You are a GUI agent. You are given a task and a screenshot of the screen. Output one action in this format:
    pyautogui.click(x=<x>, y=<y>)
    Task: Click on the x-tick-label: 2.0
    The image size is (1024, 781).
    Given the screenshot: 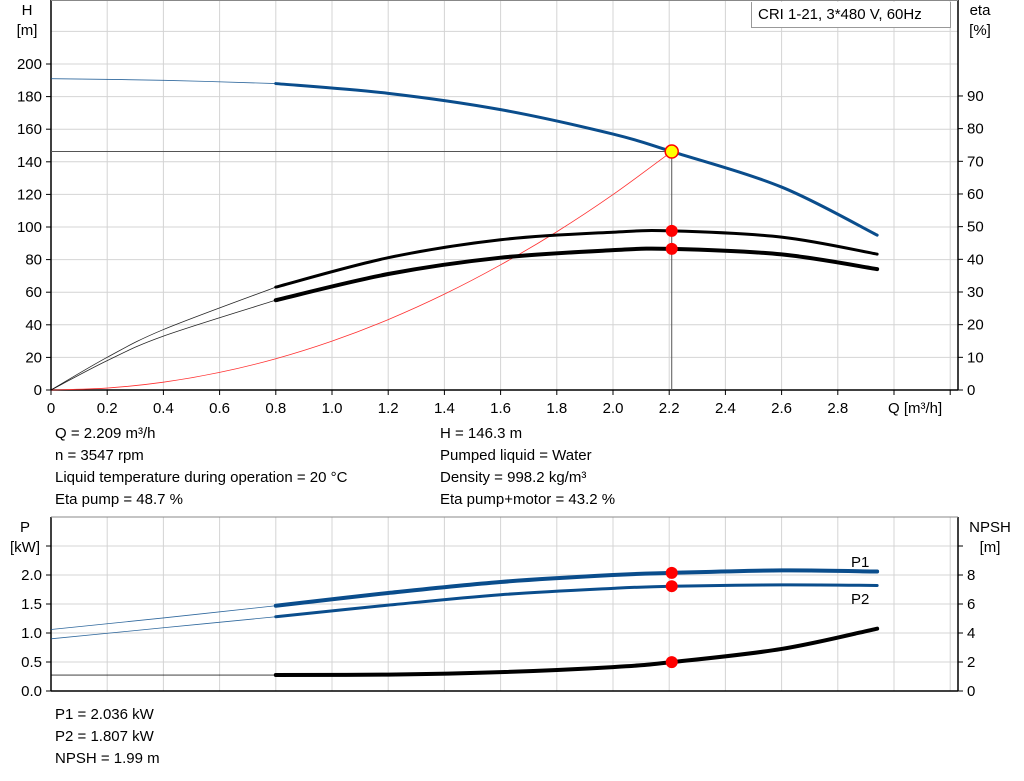 What is the action you would take?
    pyautogui.click(x=613, y=408)
    